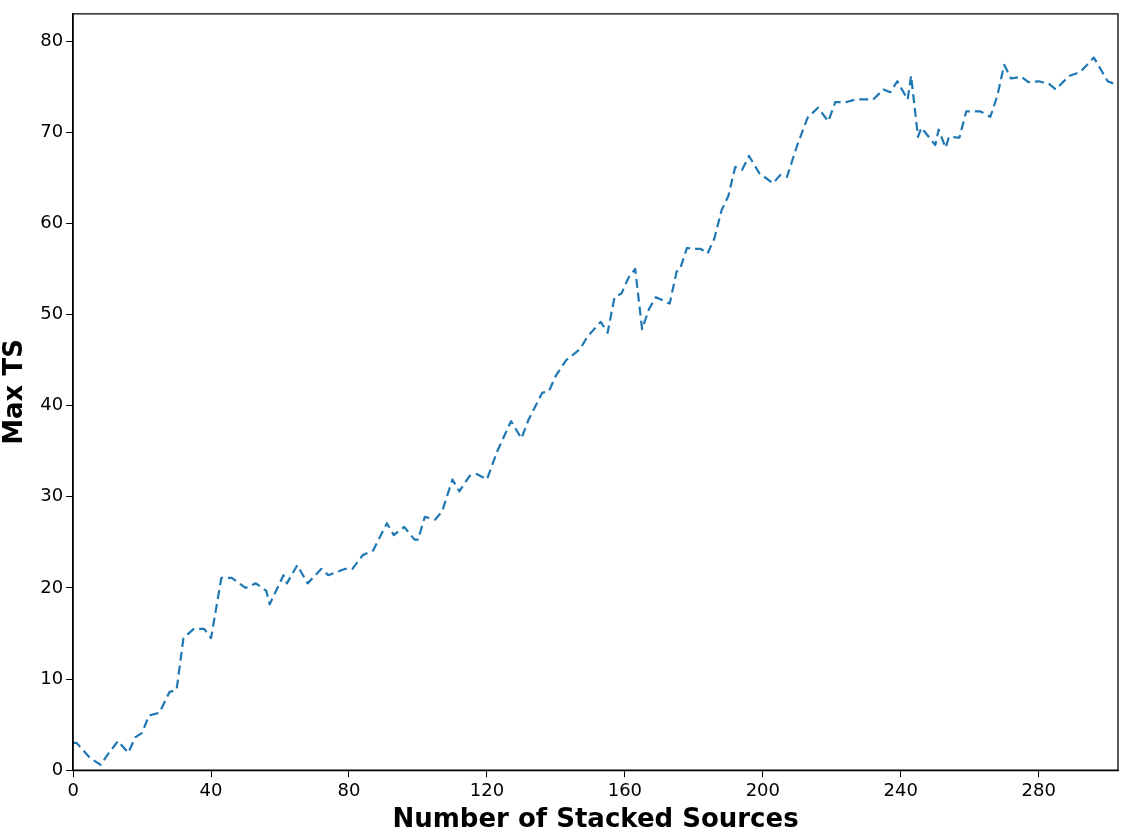 The image size is (1122, 836). What do you see at coordinates (73, 789) in the screenshot?
I see `x-tick-label: 0` at bounding box center [73, 789].